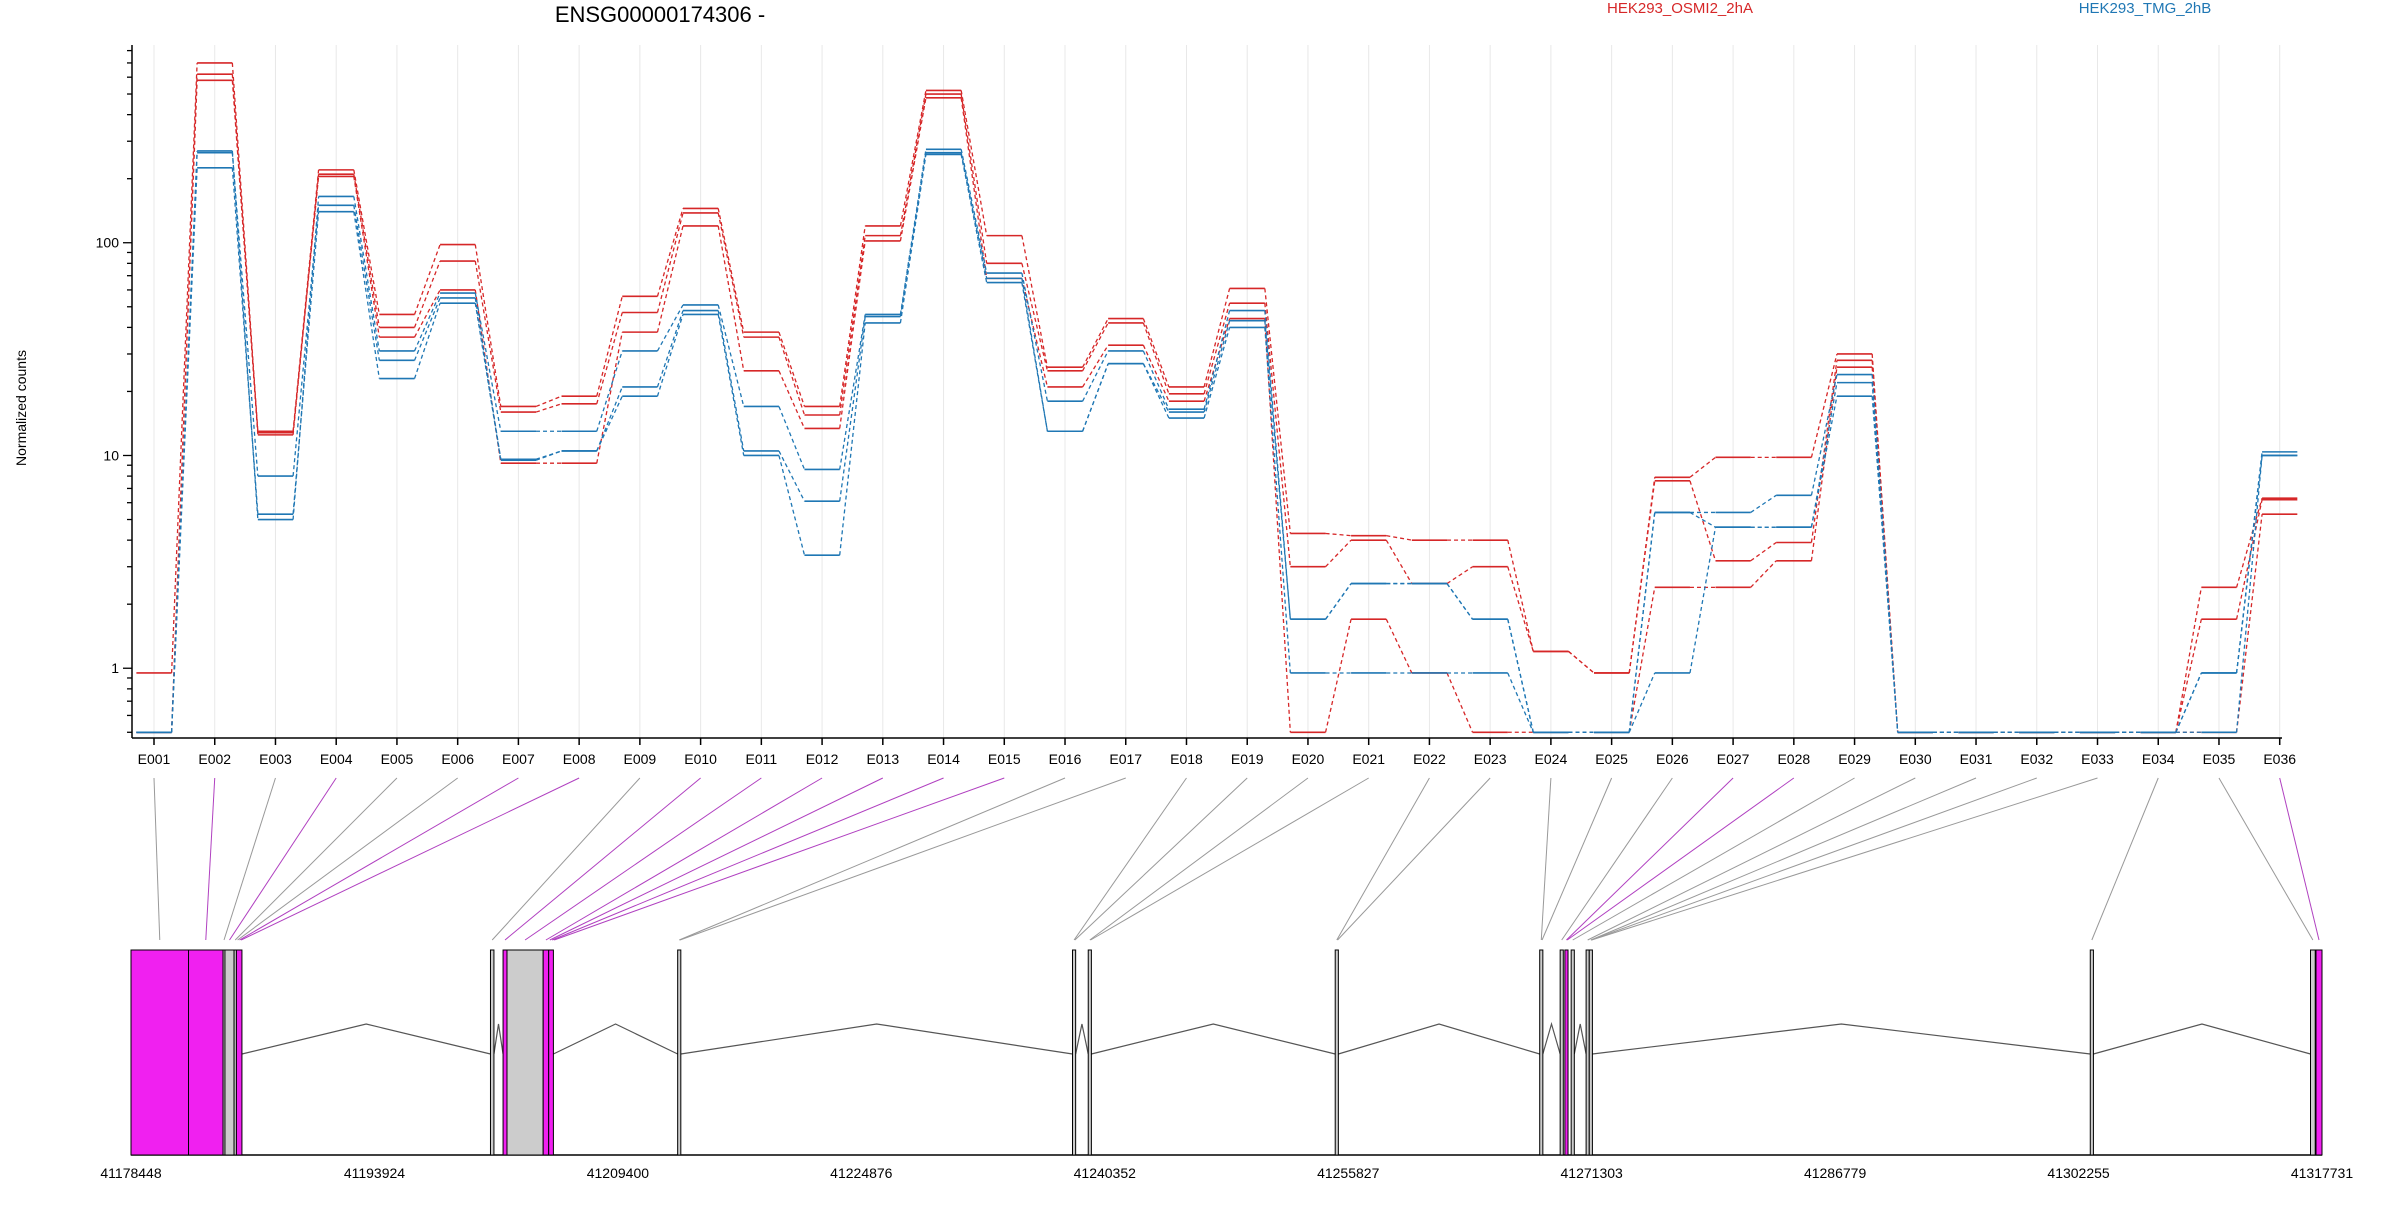 This screenshot has height=1205, width=2400. I want to click on coordinate-label: 41240352, so click(1105, 1173).